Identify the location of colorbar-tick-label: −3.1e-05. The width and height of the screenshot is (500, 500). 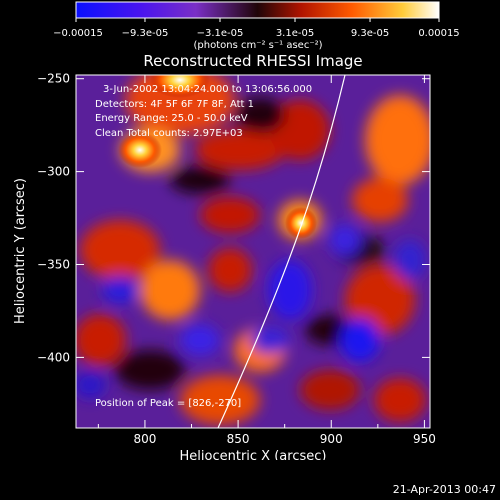
(220, 33).